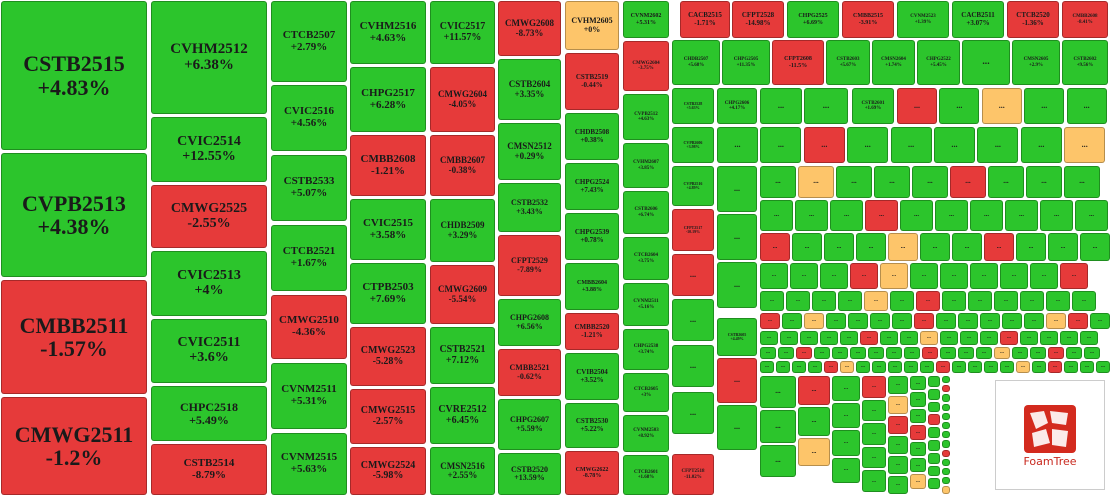 This screenshot has height=496, width=1110. What do you see at coordinates (209, 223) in the screenshot?
I see `tile-change: -2.55%` at bounding box center [209, 223].